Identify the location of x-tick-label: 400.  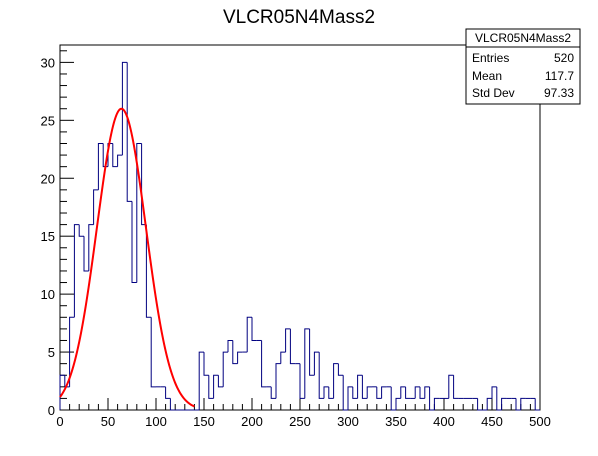
(444, 421).